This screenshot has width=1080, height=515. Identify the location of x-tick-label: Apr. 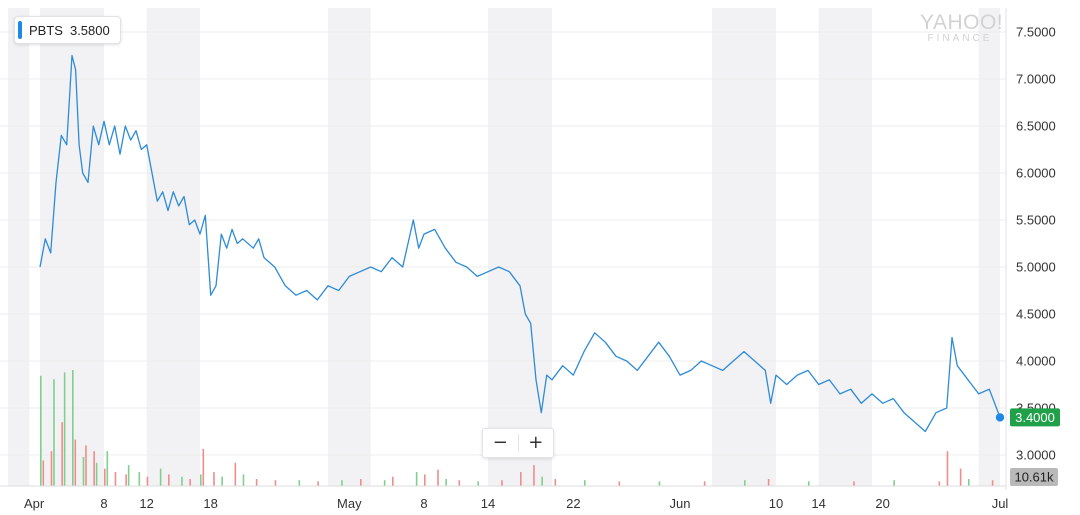
(34, 503).